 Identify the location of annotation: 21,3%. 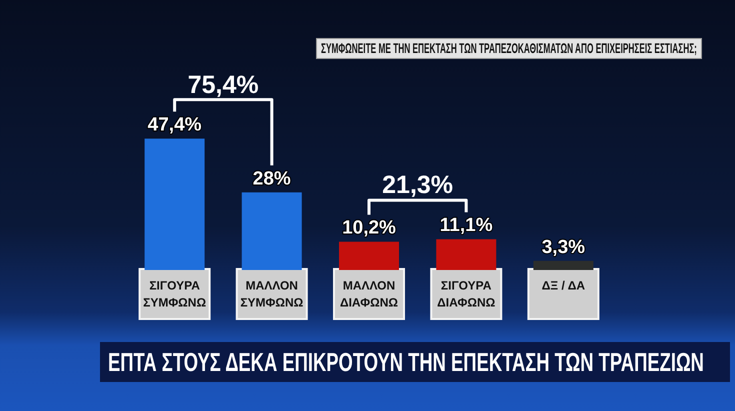
(418, 185).